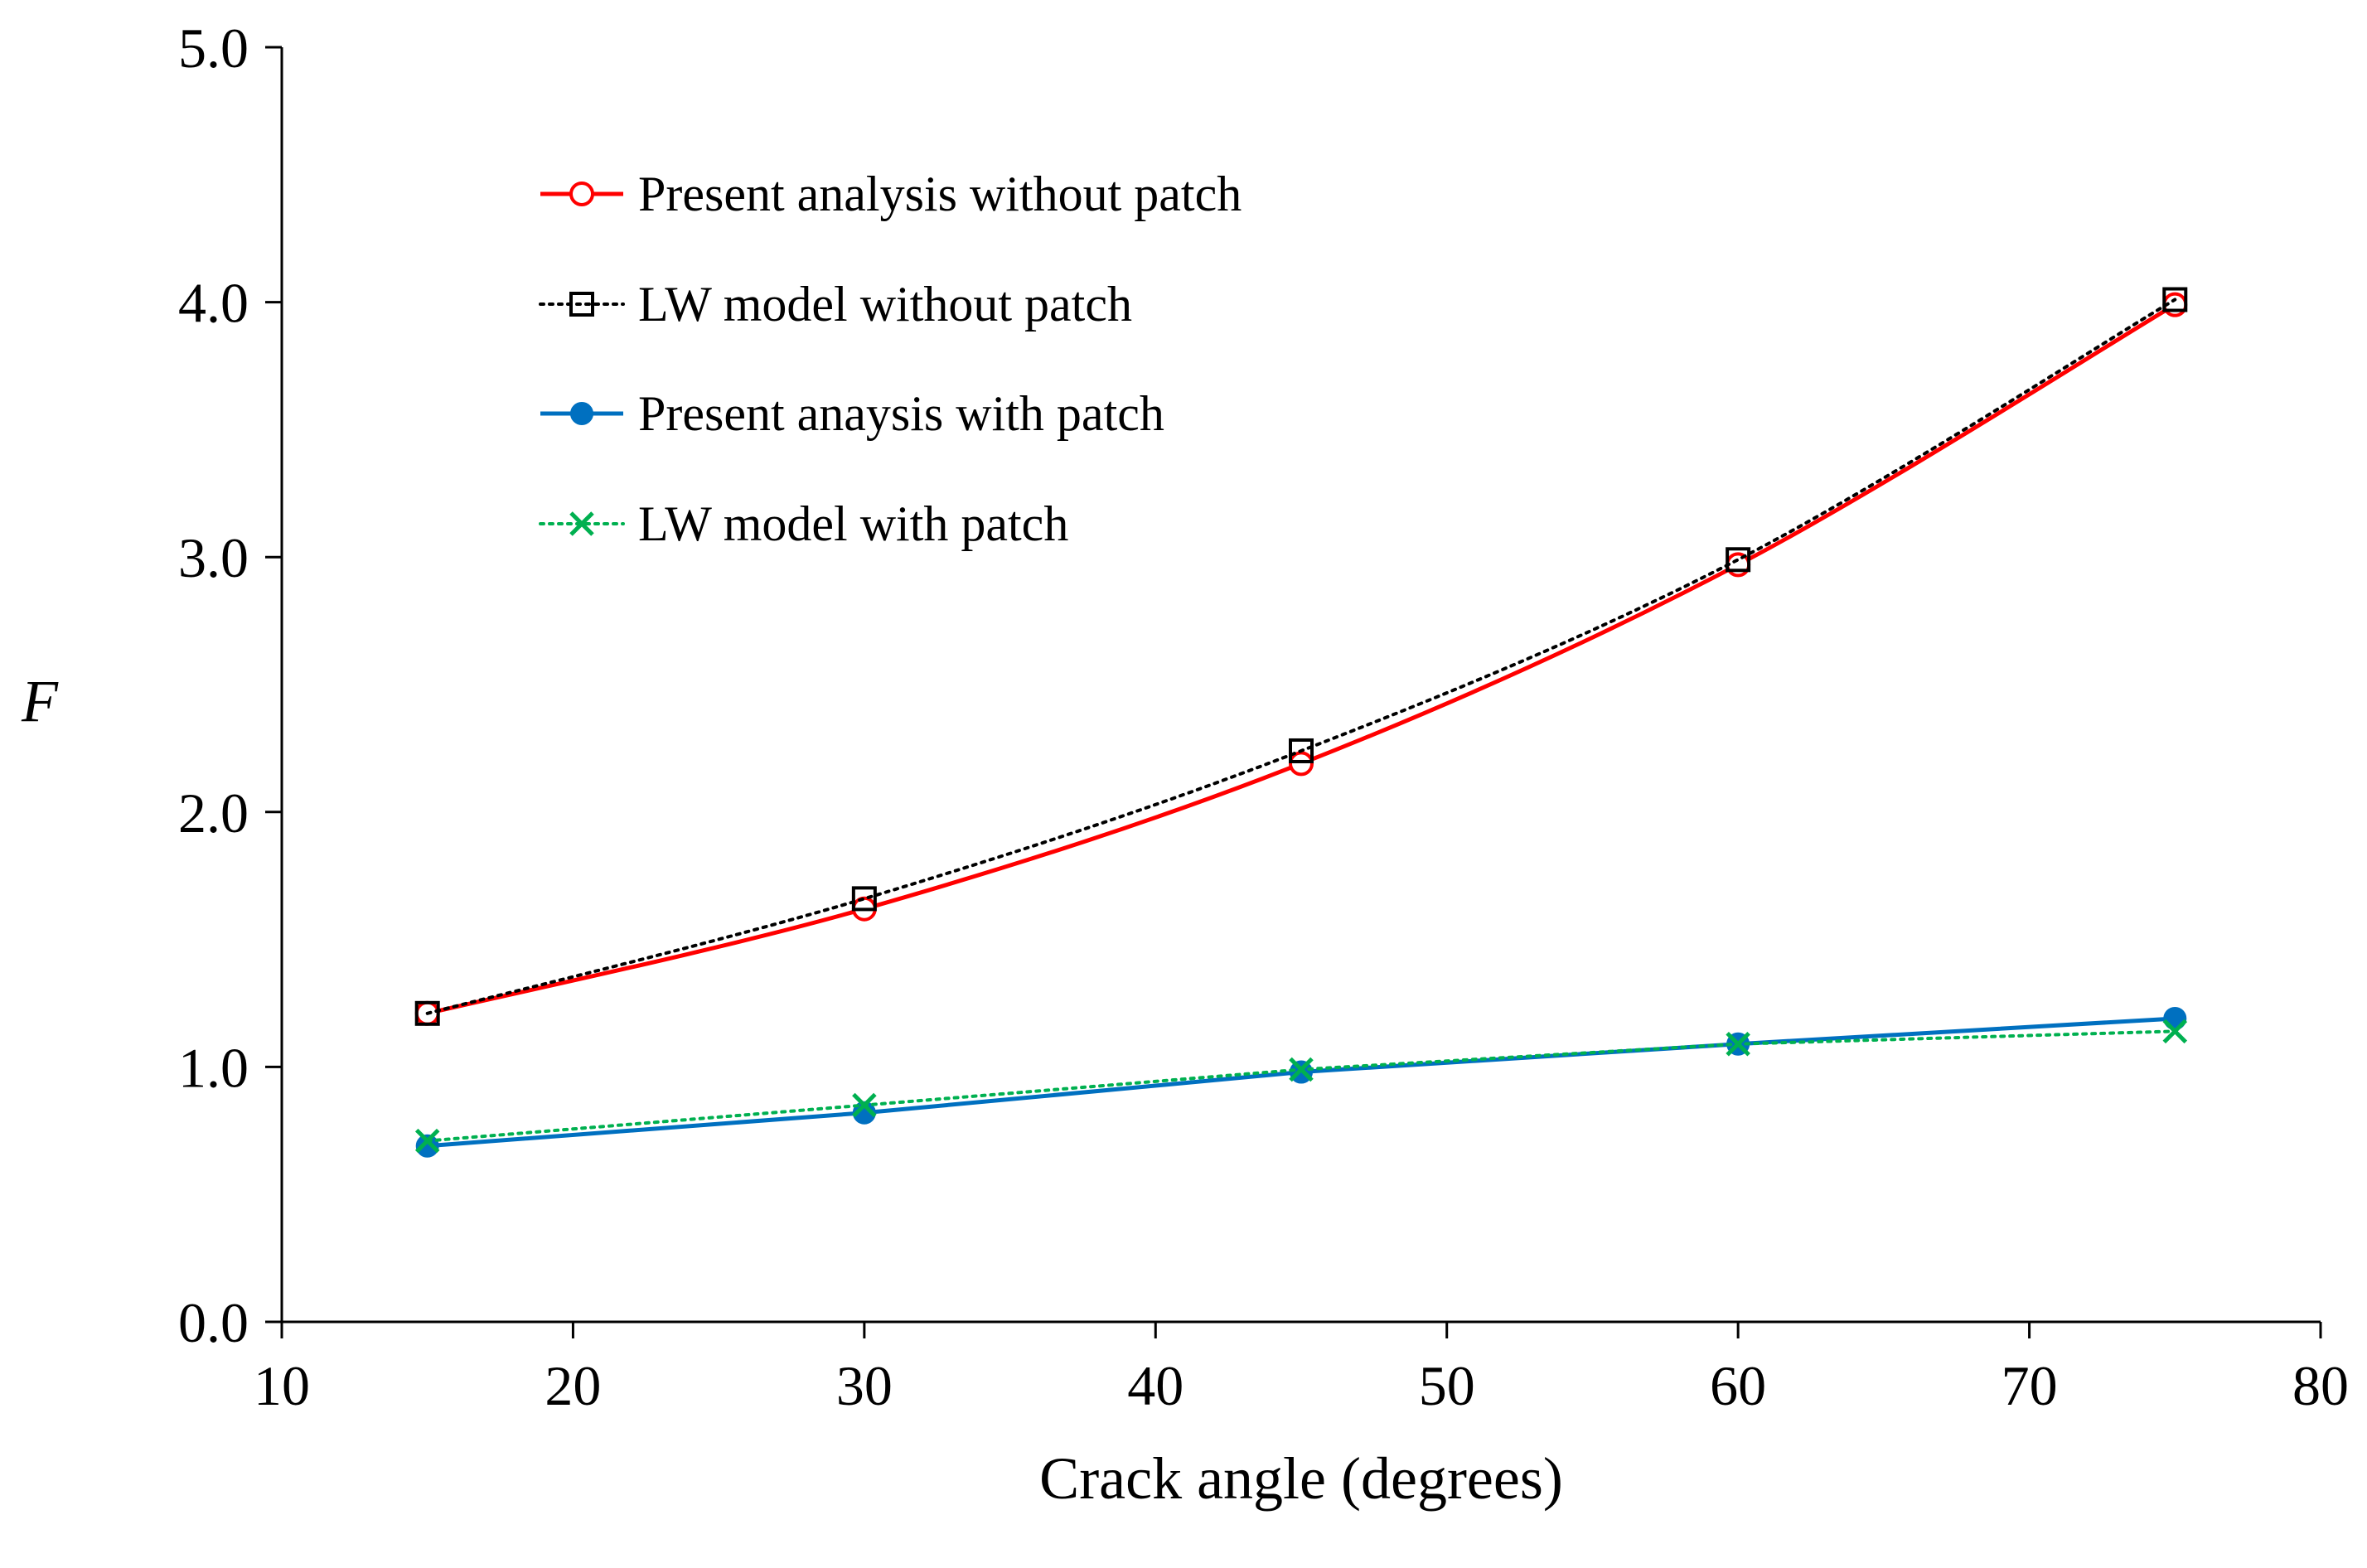  What do you see at coordinates (40, 701) in the screenshot?
I see `y-axis-title: F` at bounding box center [40, 701].